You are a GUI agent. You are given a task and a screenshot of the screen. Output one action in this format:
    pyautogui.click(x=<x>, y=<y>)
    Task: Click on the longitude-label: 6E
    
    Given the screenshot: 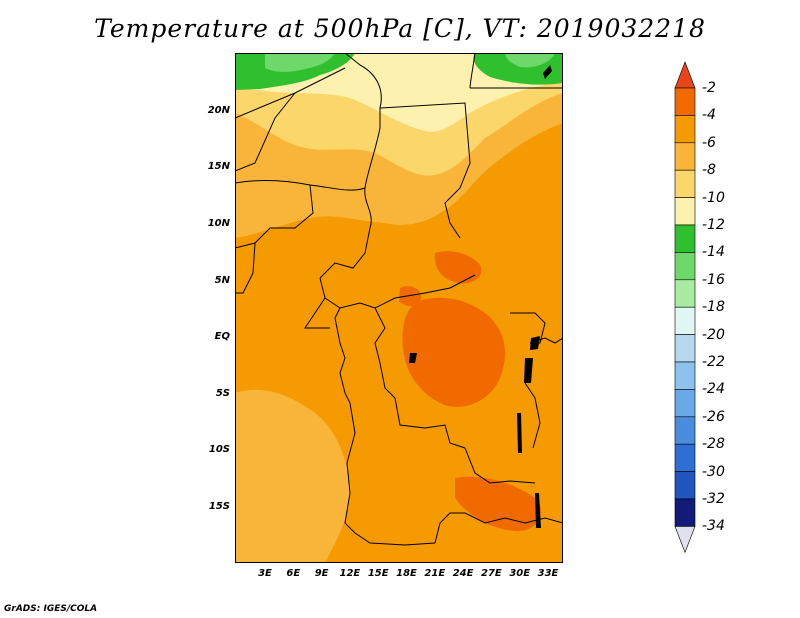 What is the action you would take?
    pyautogui.click(x=293, y=573)
    